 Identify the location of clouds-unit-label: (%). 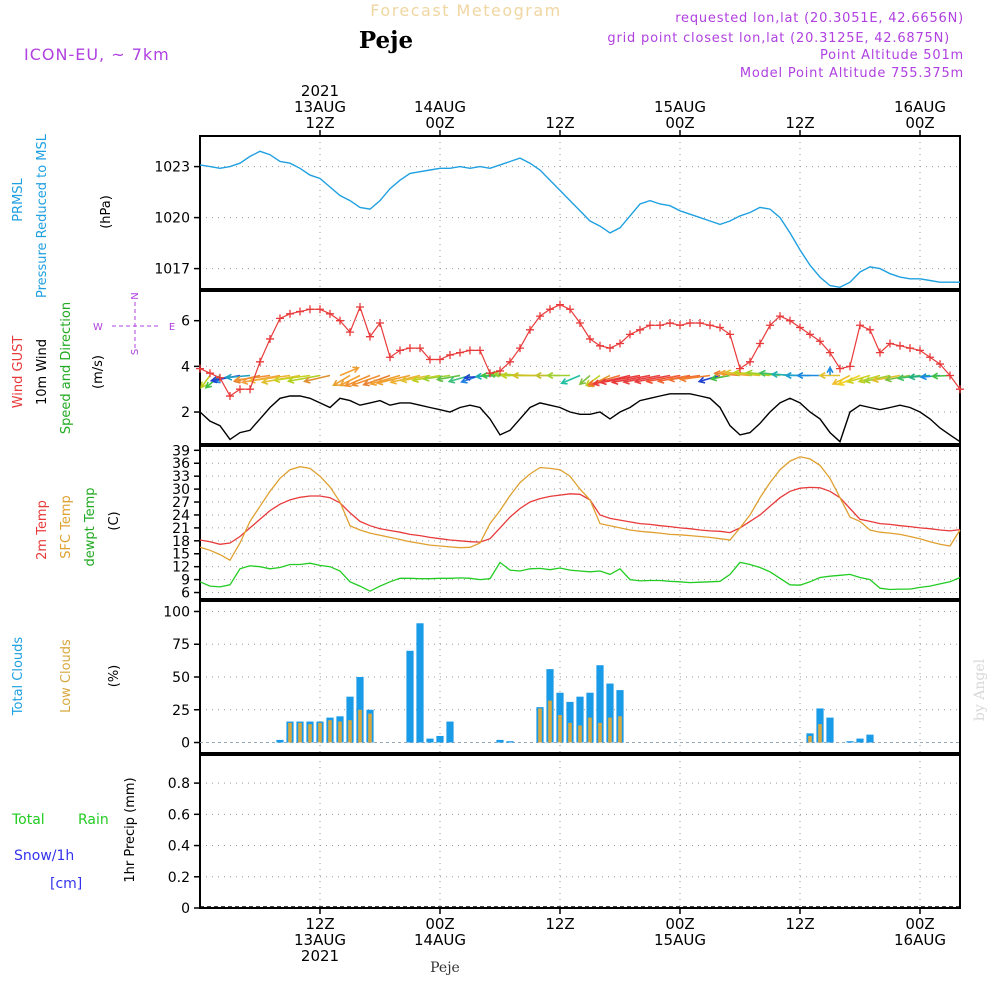
(114, 676).